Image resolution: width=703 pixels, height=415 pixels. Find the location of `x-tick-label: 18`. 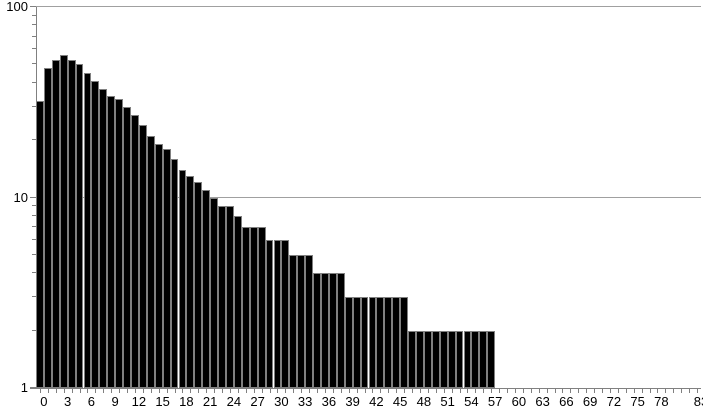

x-tick-label: 18 is located at coordinates (186, 401).